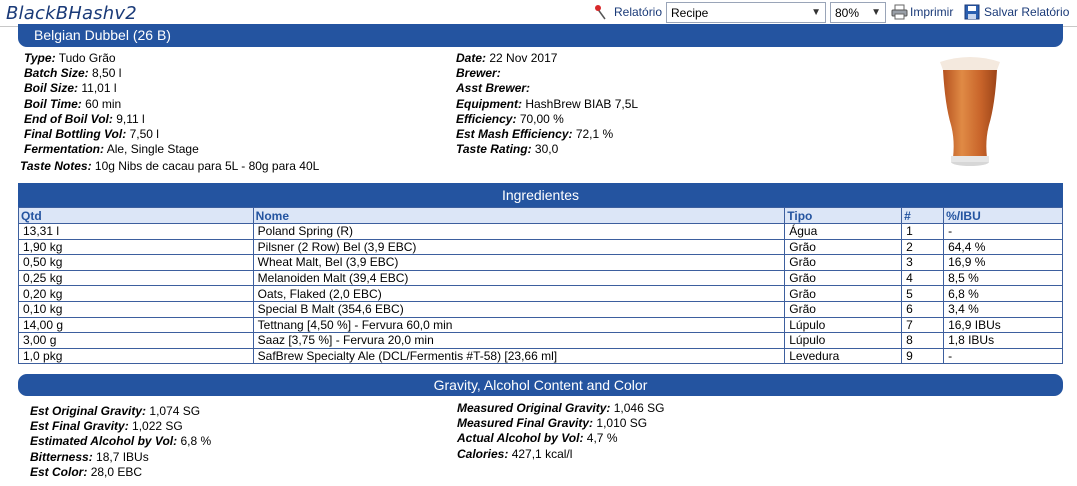  What do you see at coordinates (1003, 325) in the screenshot?
I see `table-cell: 16,9 IBUs` at bounding box center [1003, 325].